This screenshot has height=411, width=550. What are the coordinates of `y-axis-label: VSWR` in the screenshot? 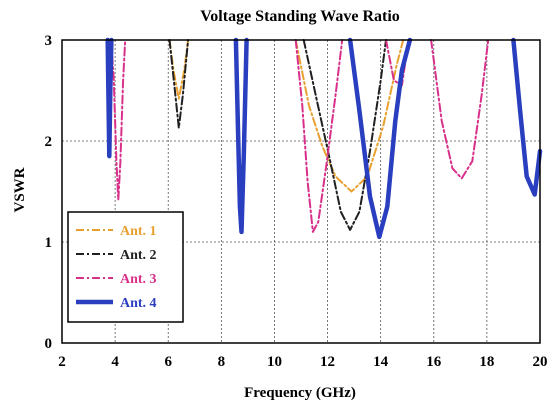 It's located at (20, 189).